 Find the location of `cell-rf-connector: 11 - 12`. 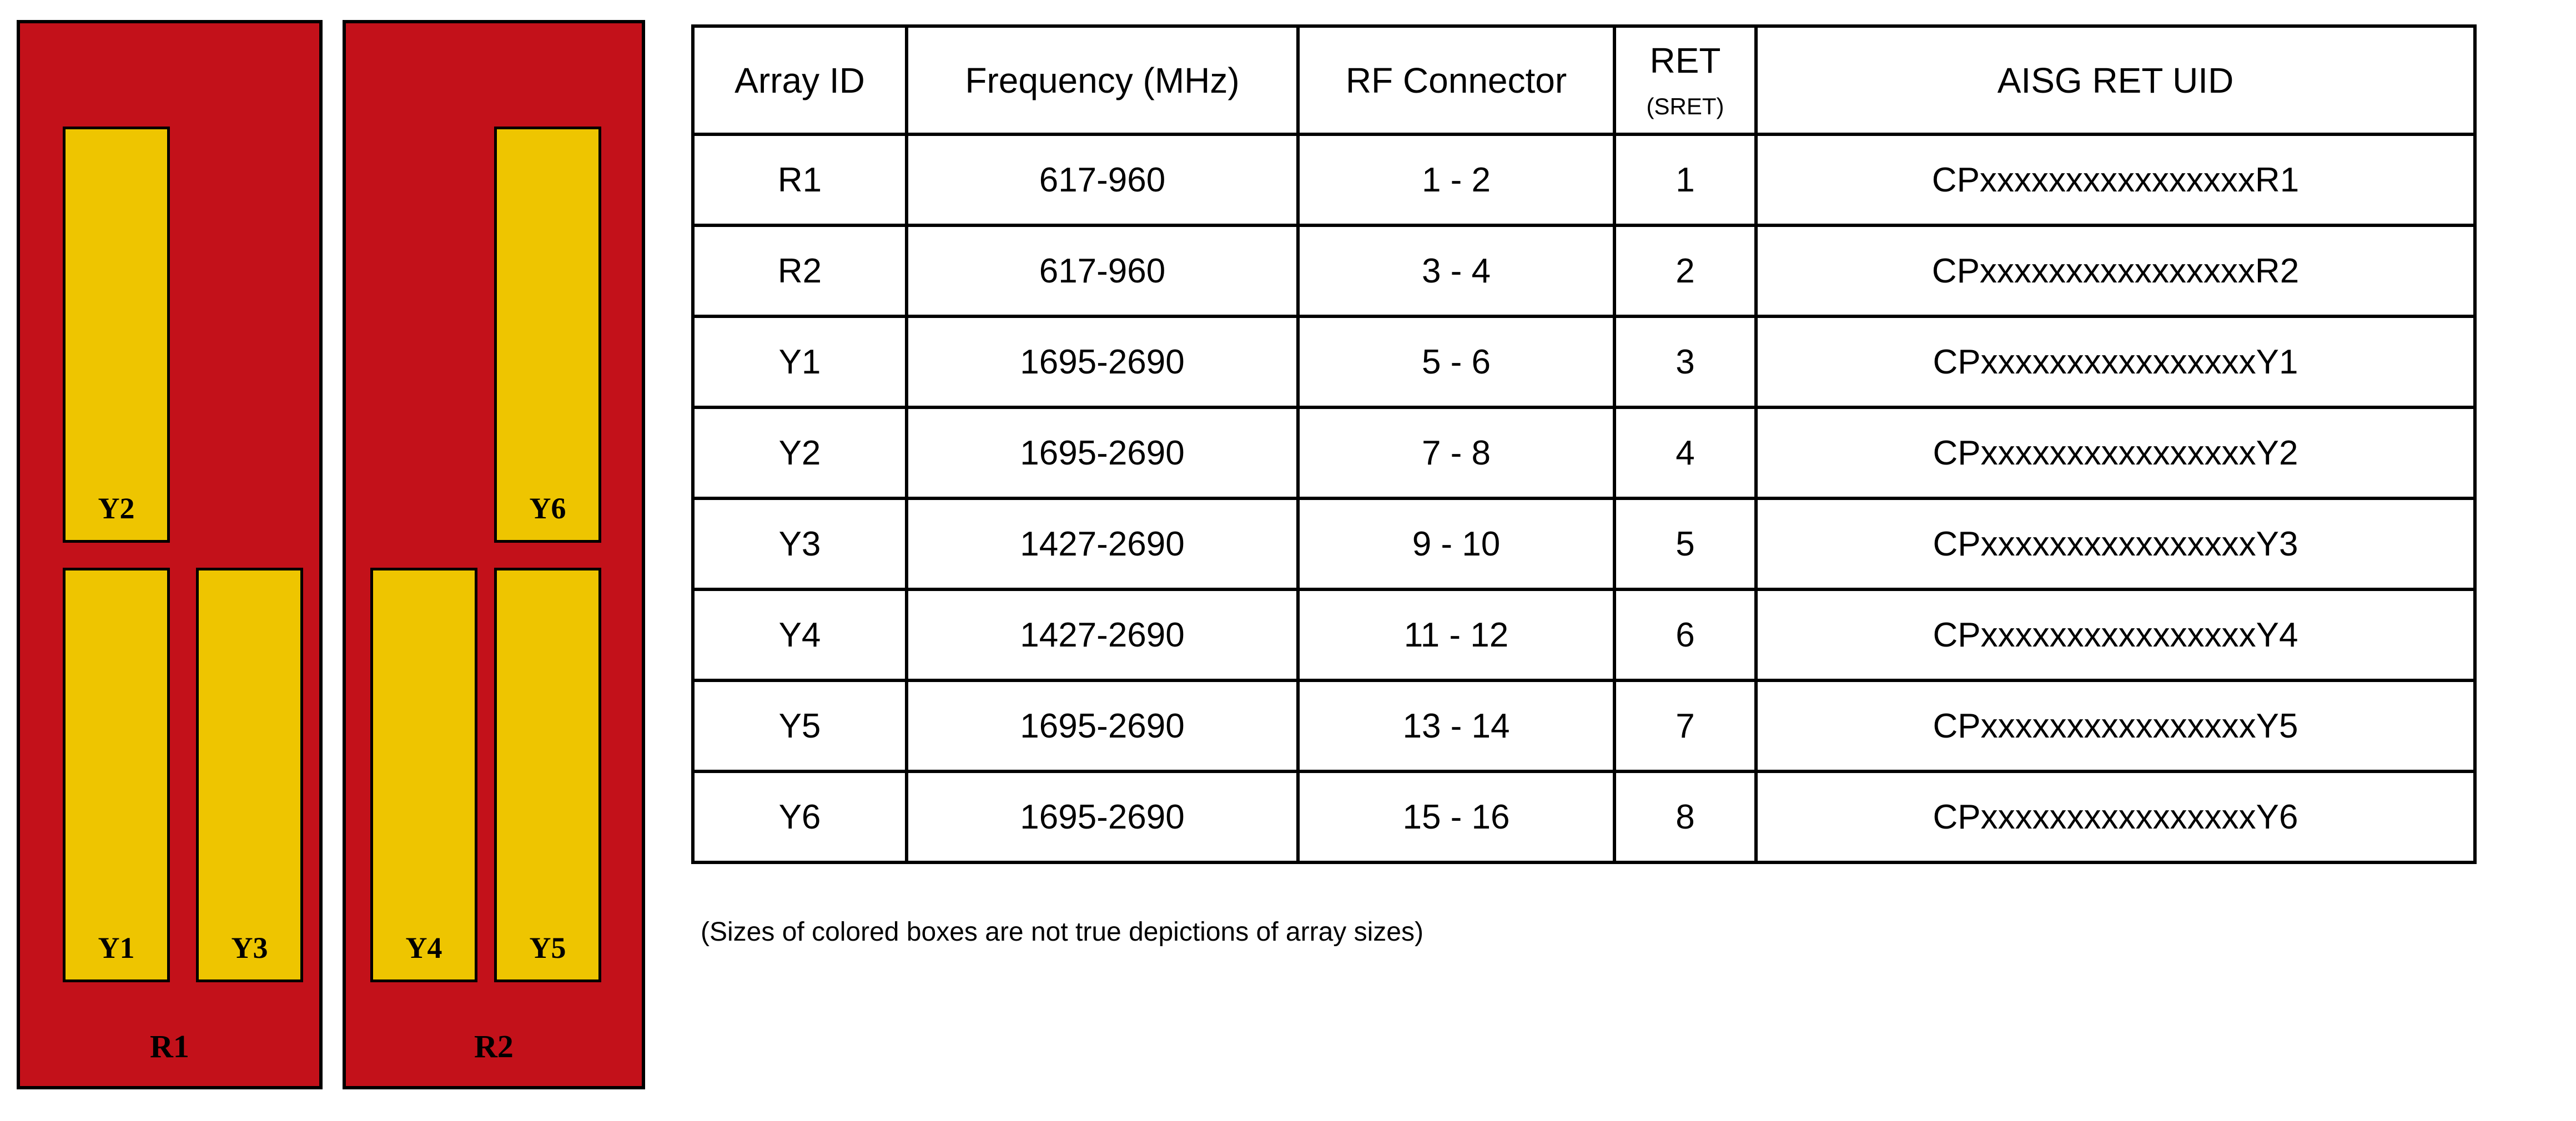

cell-rf-connector: 11 - 12 is located at coordinates (1456, 635).